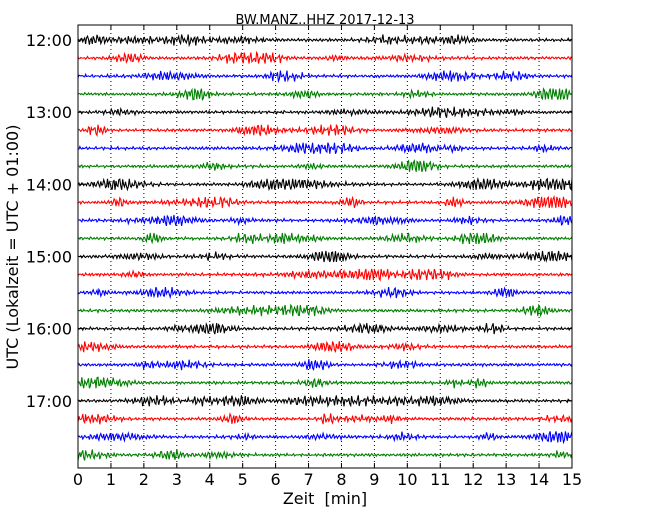 Image resolution: width=650 pixels, height=520 pixels. Describe the element at coordinates (49, 256) in the screenshot. I see `y-tick-label: 15:00` at that location.